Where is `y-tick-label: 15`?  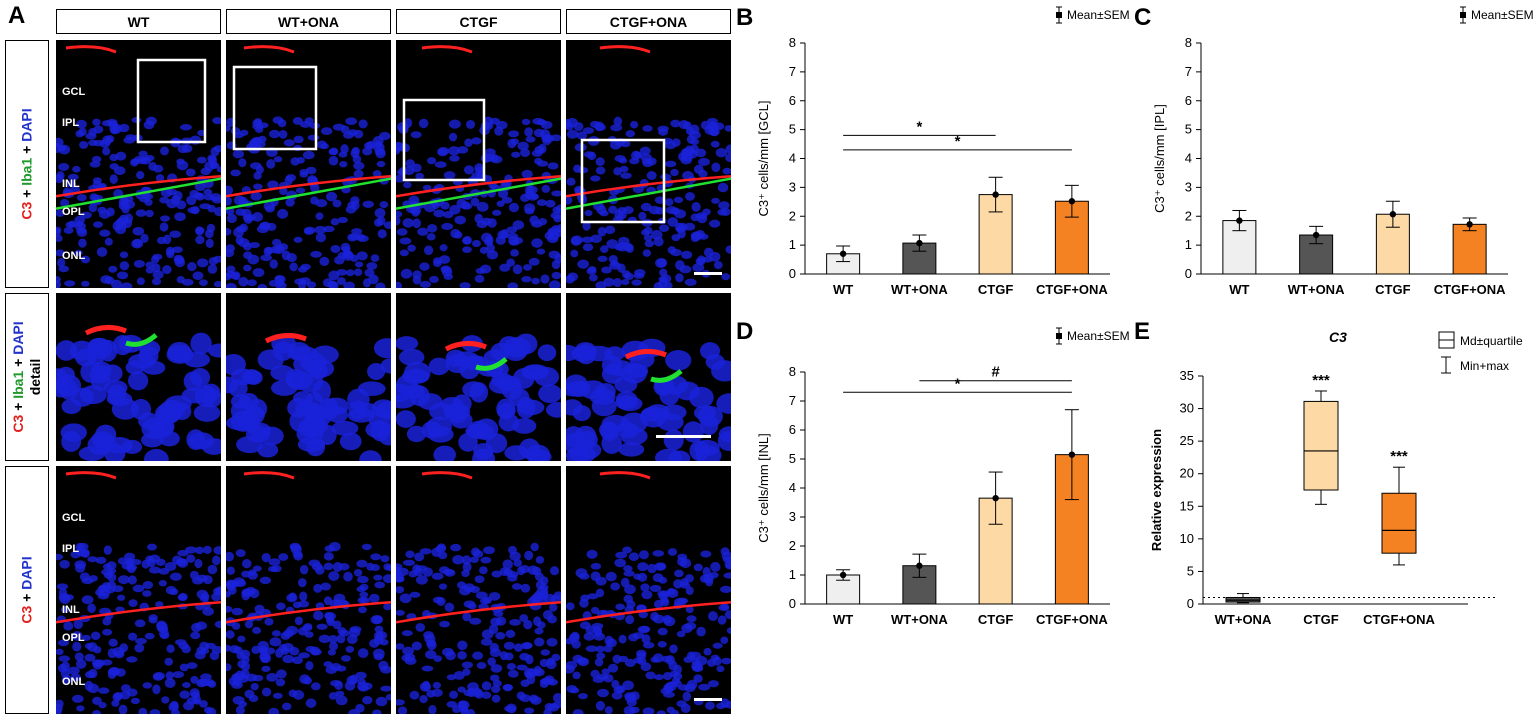 y-tick-label: 15 is located at coordinates (1187, 505).